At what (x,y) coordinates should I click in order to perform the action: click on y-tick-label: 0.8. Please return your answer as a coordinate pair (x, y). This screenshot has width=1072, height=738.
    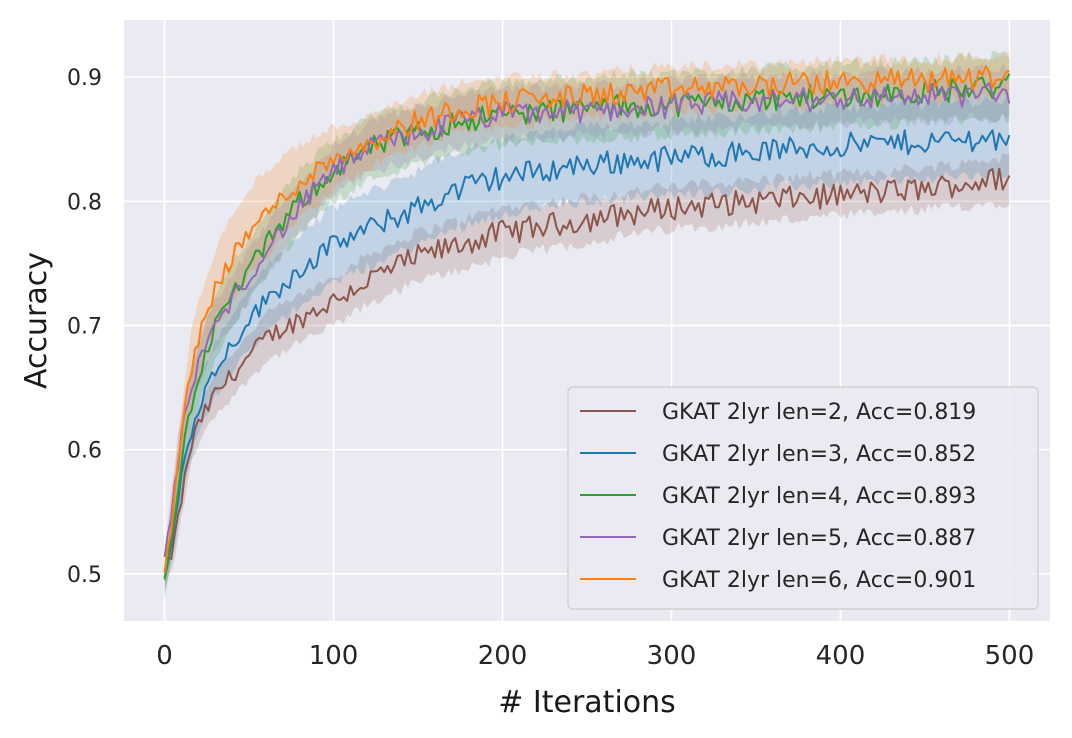
    Looking at the image, I should click on (84, 202).